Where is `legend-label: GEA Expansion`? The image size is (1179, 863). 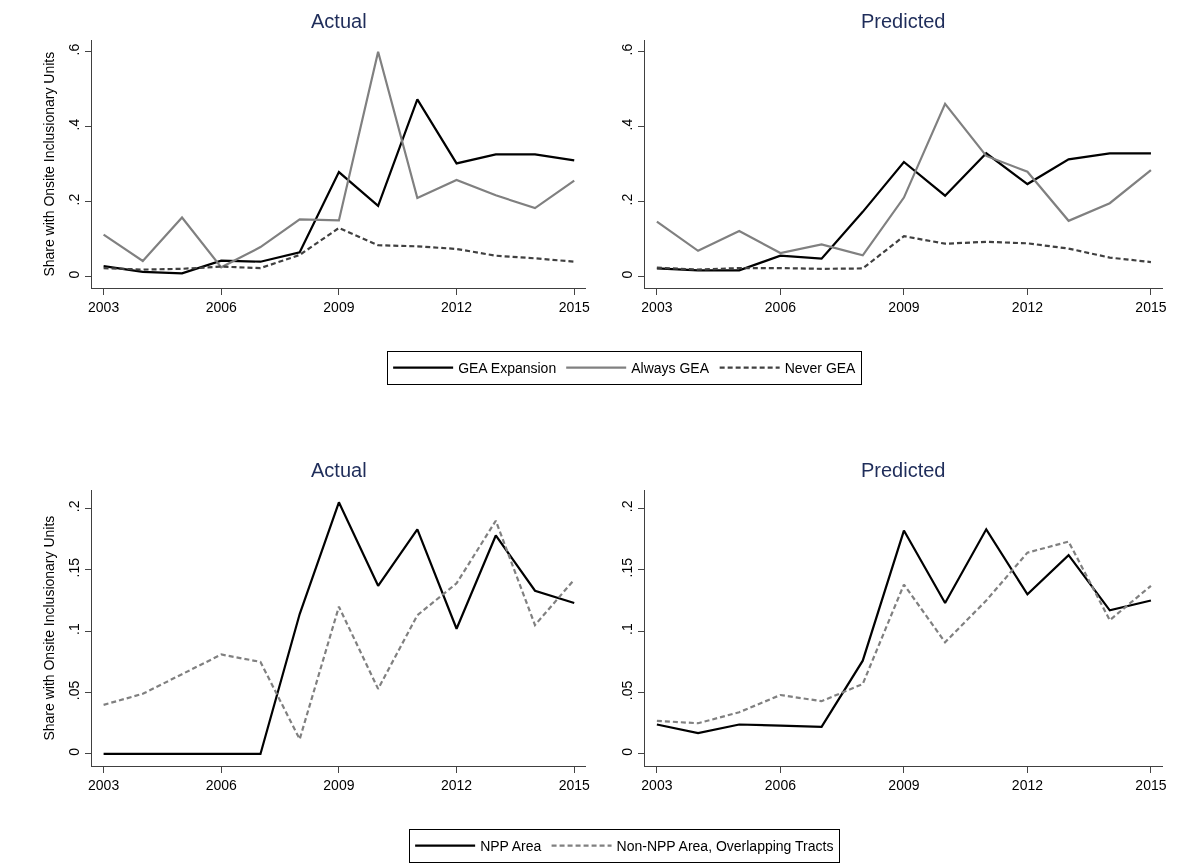
legend-label: GEA Expansion is located at coordinates (507, 368).